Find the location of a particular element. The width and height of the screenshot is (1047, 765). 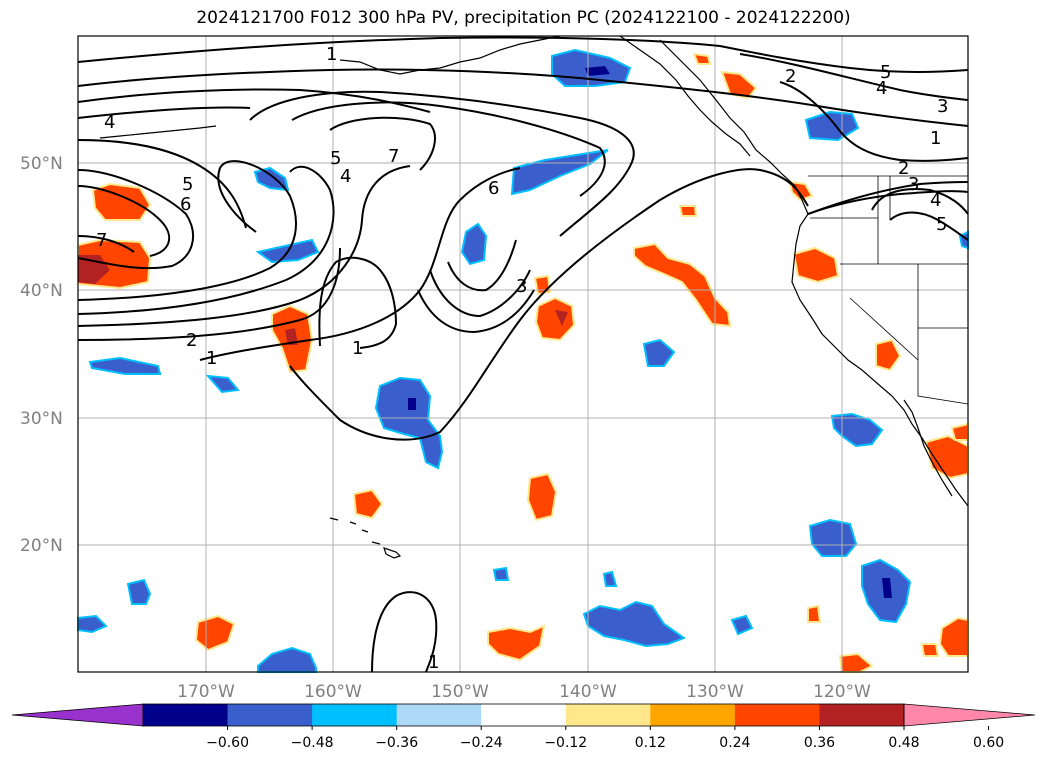

lon-label: 120°W is located at coordinates (842, 692).